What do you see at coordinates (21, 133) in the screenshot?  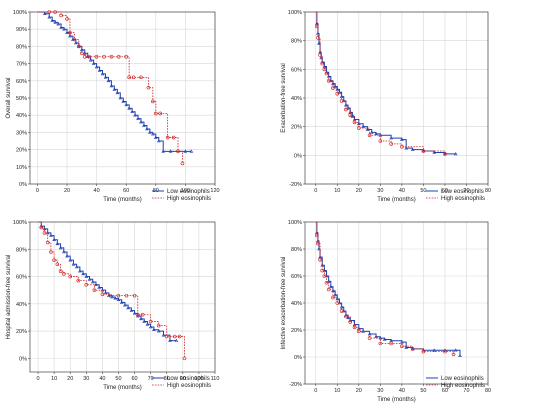 I see `y-tick-label: 30%` at bounding box center [21, 133].